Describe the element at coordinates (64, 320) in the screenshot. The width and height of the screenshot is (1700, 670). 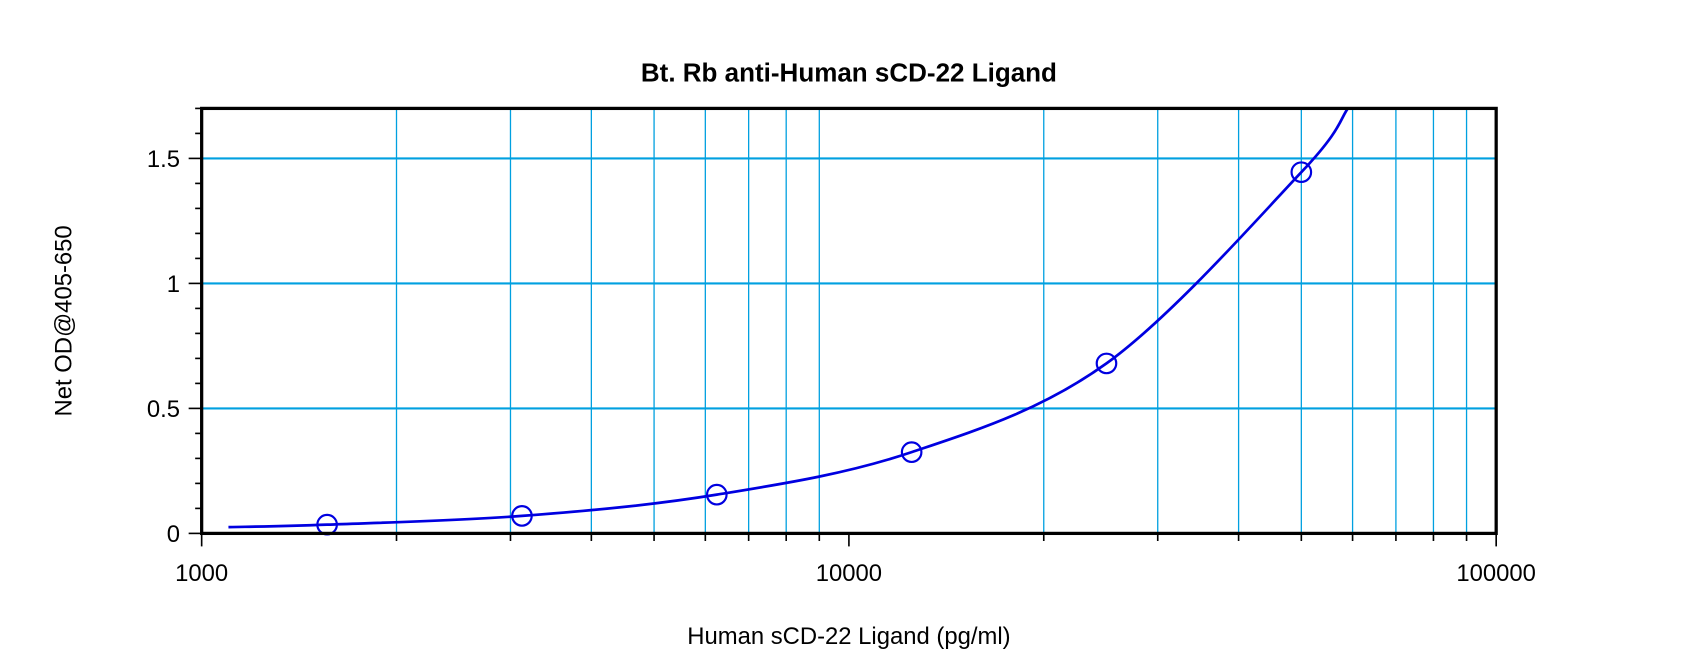
I see `y-axis-label: Net OD@405-650` at that location.